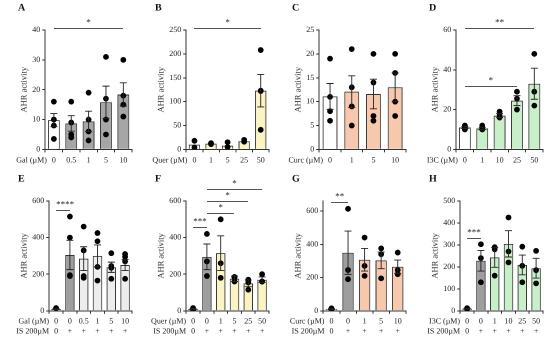 This screenshot has width=550, height=341. I want to click on x-axis-title: Quer (µM) IS 200µM, so click(168, 325).